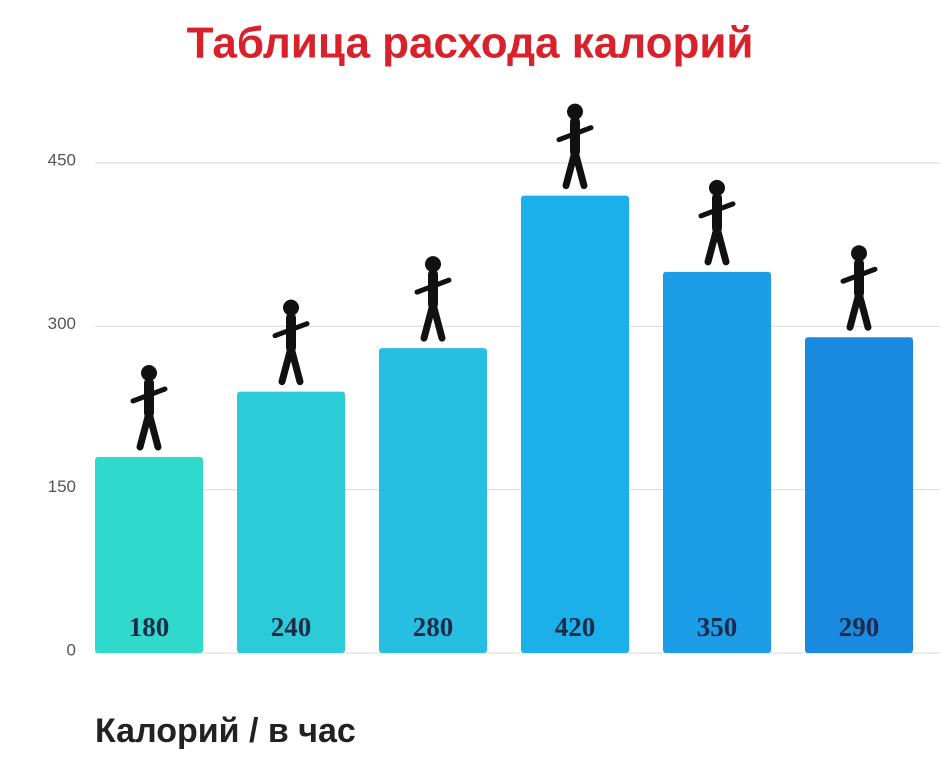 The image size is (944, 764). Describe the element at coordinates (225, 731) in the screenshot. I see `x-axis-label: Калорий / в час` at that location.